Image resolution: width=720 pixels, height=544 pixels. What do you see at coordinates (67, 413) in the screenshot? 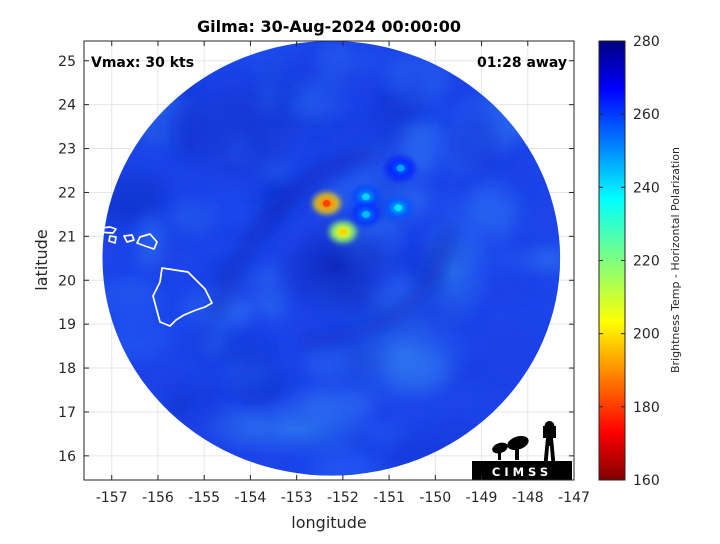
I see `y-tick-label: 17` at bounding box center [67, 413].